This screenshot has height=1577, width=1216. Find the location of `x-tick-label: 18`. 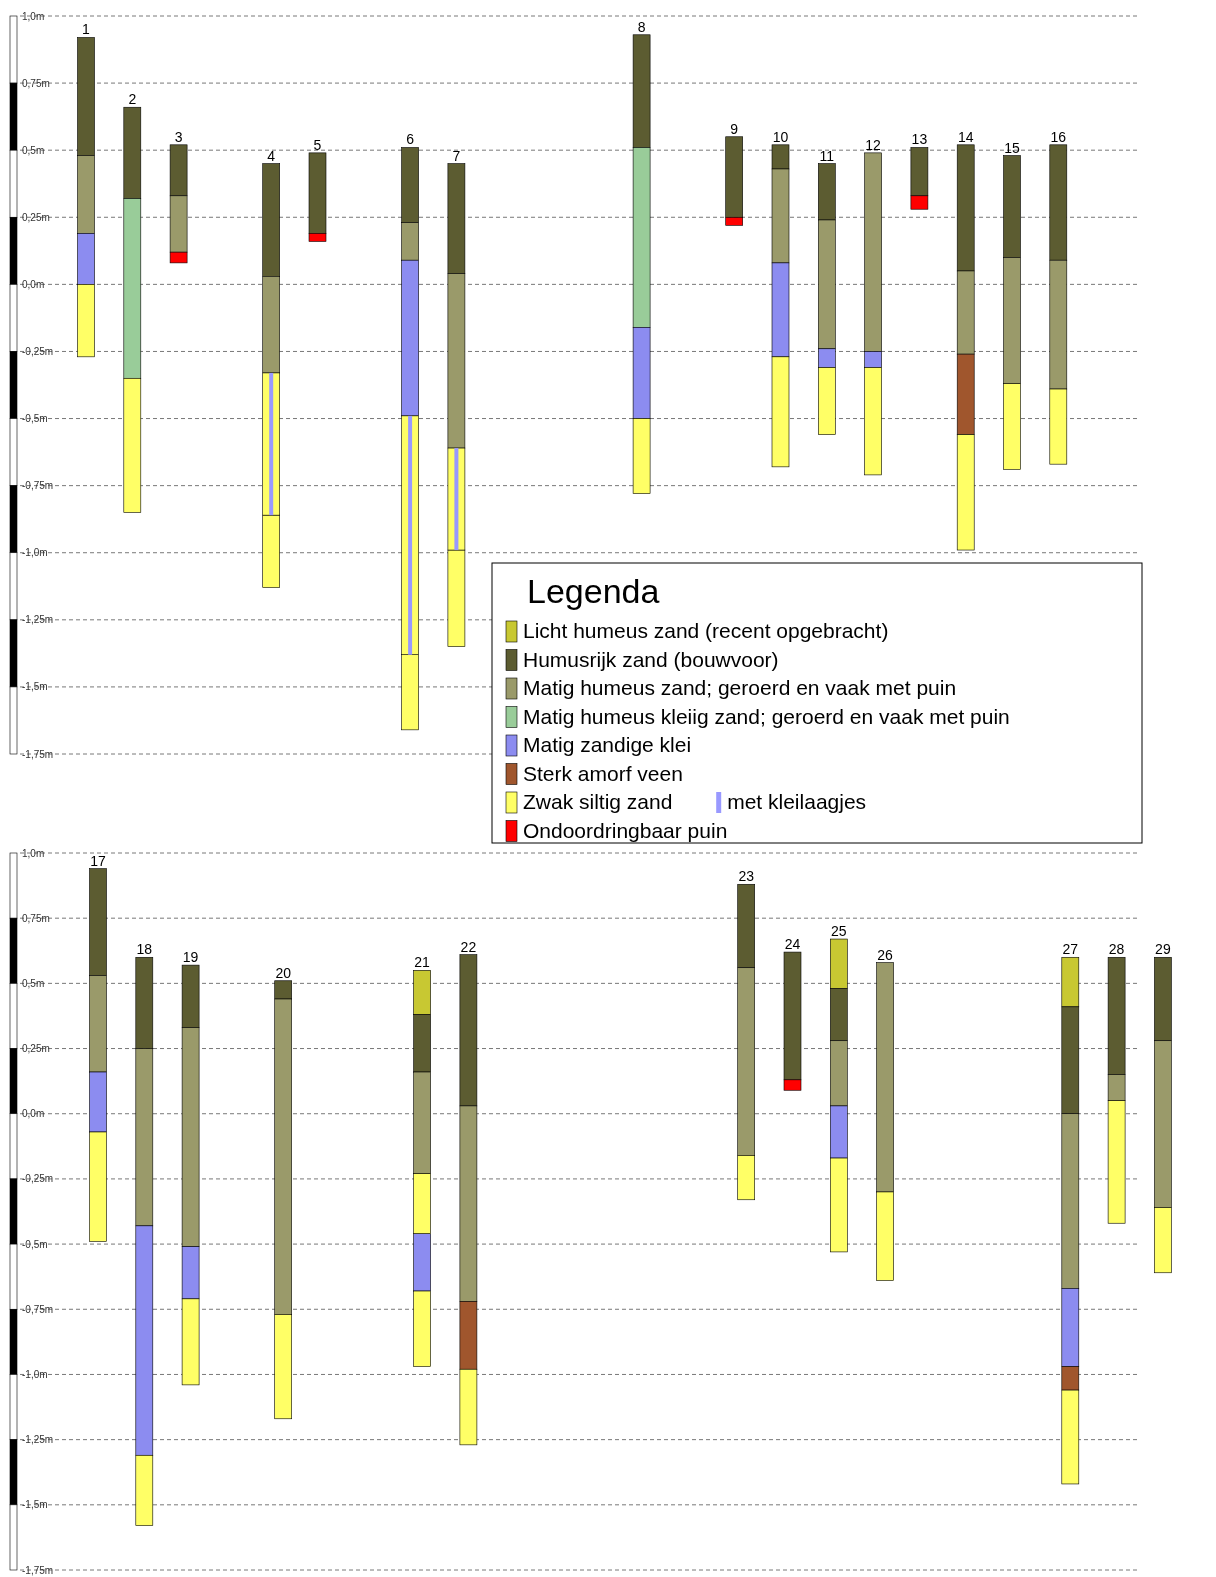

x-tick-label: 18 is located at coordinates (144, 949).